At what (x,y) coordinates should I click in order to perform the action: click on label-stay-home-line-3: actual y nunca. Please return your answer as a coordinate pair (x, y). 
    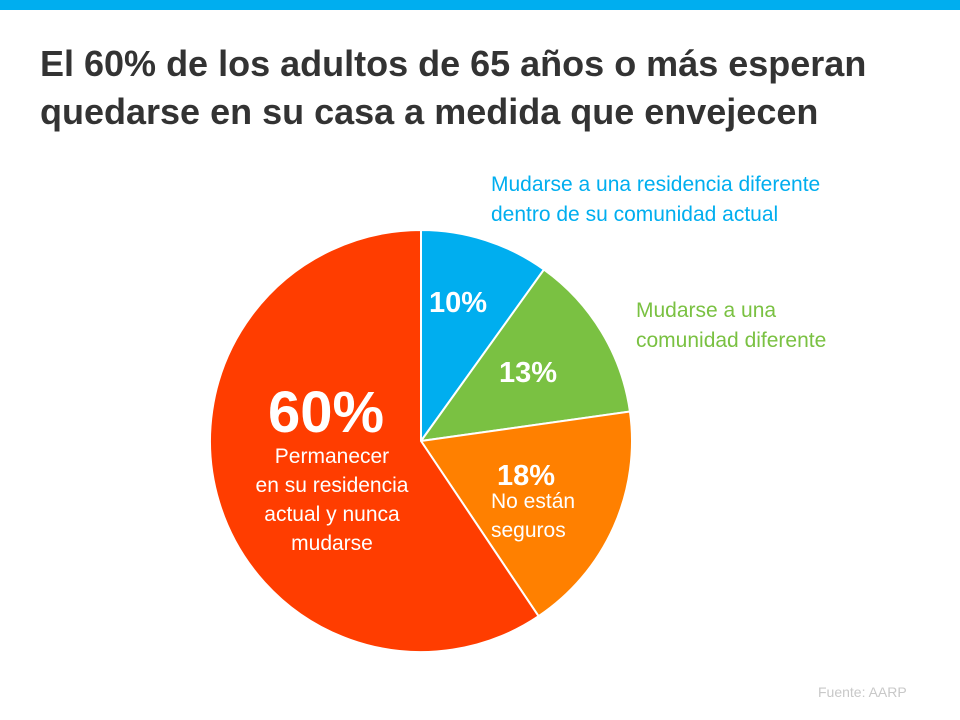
    Looking at the image, I should click on (332, 514).